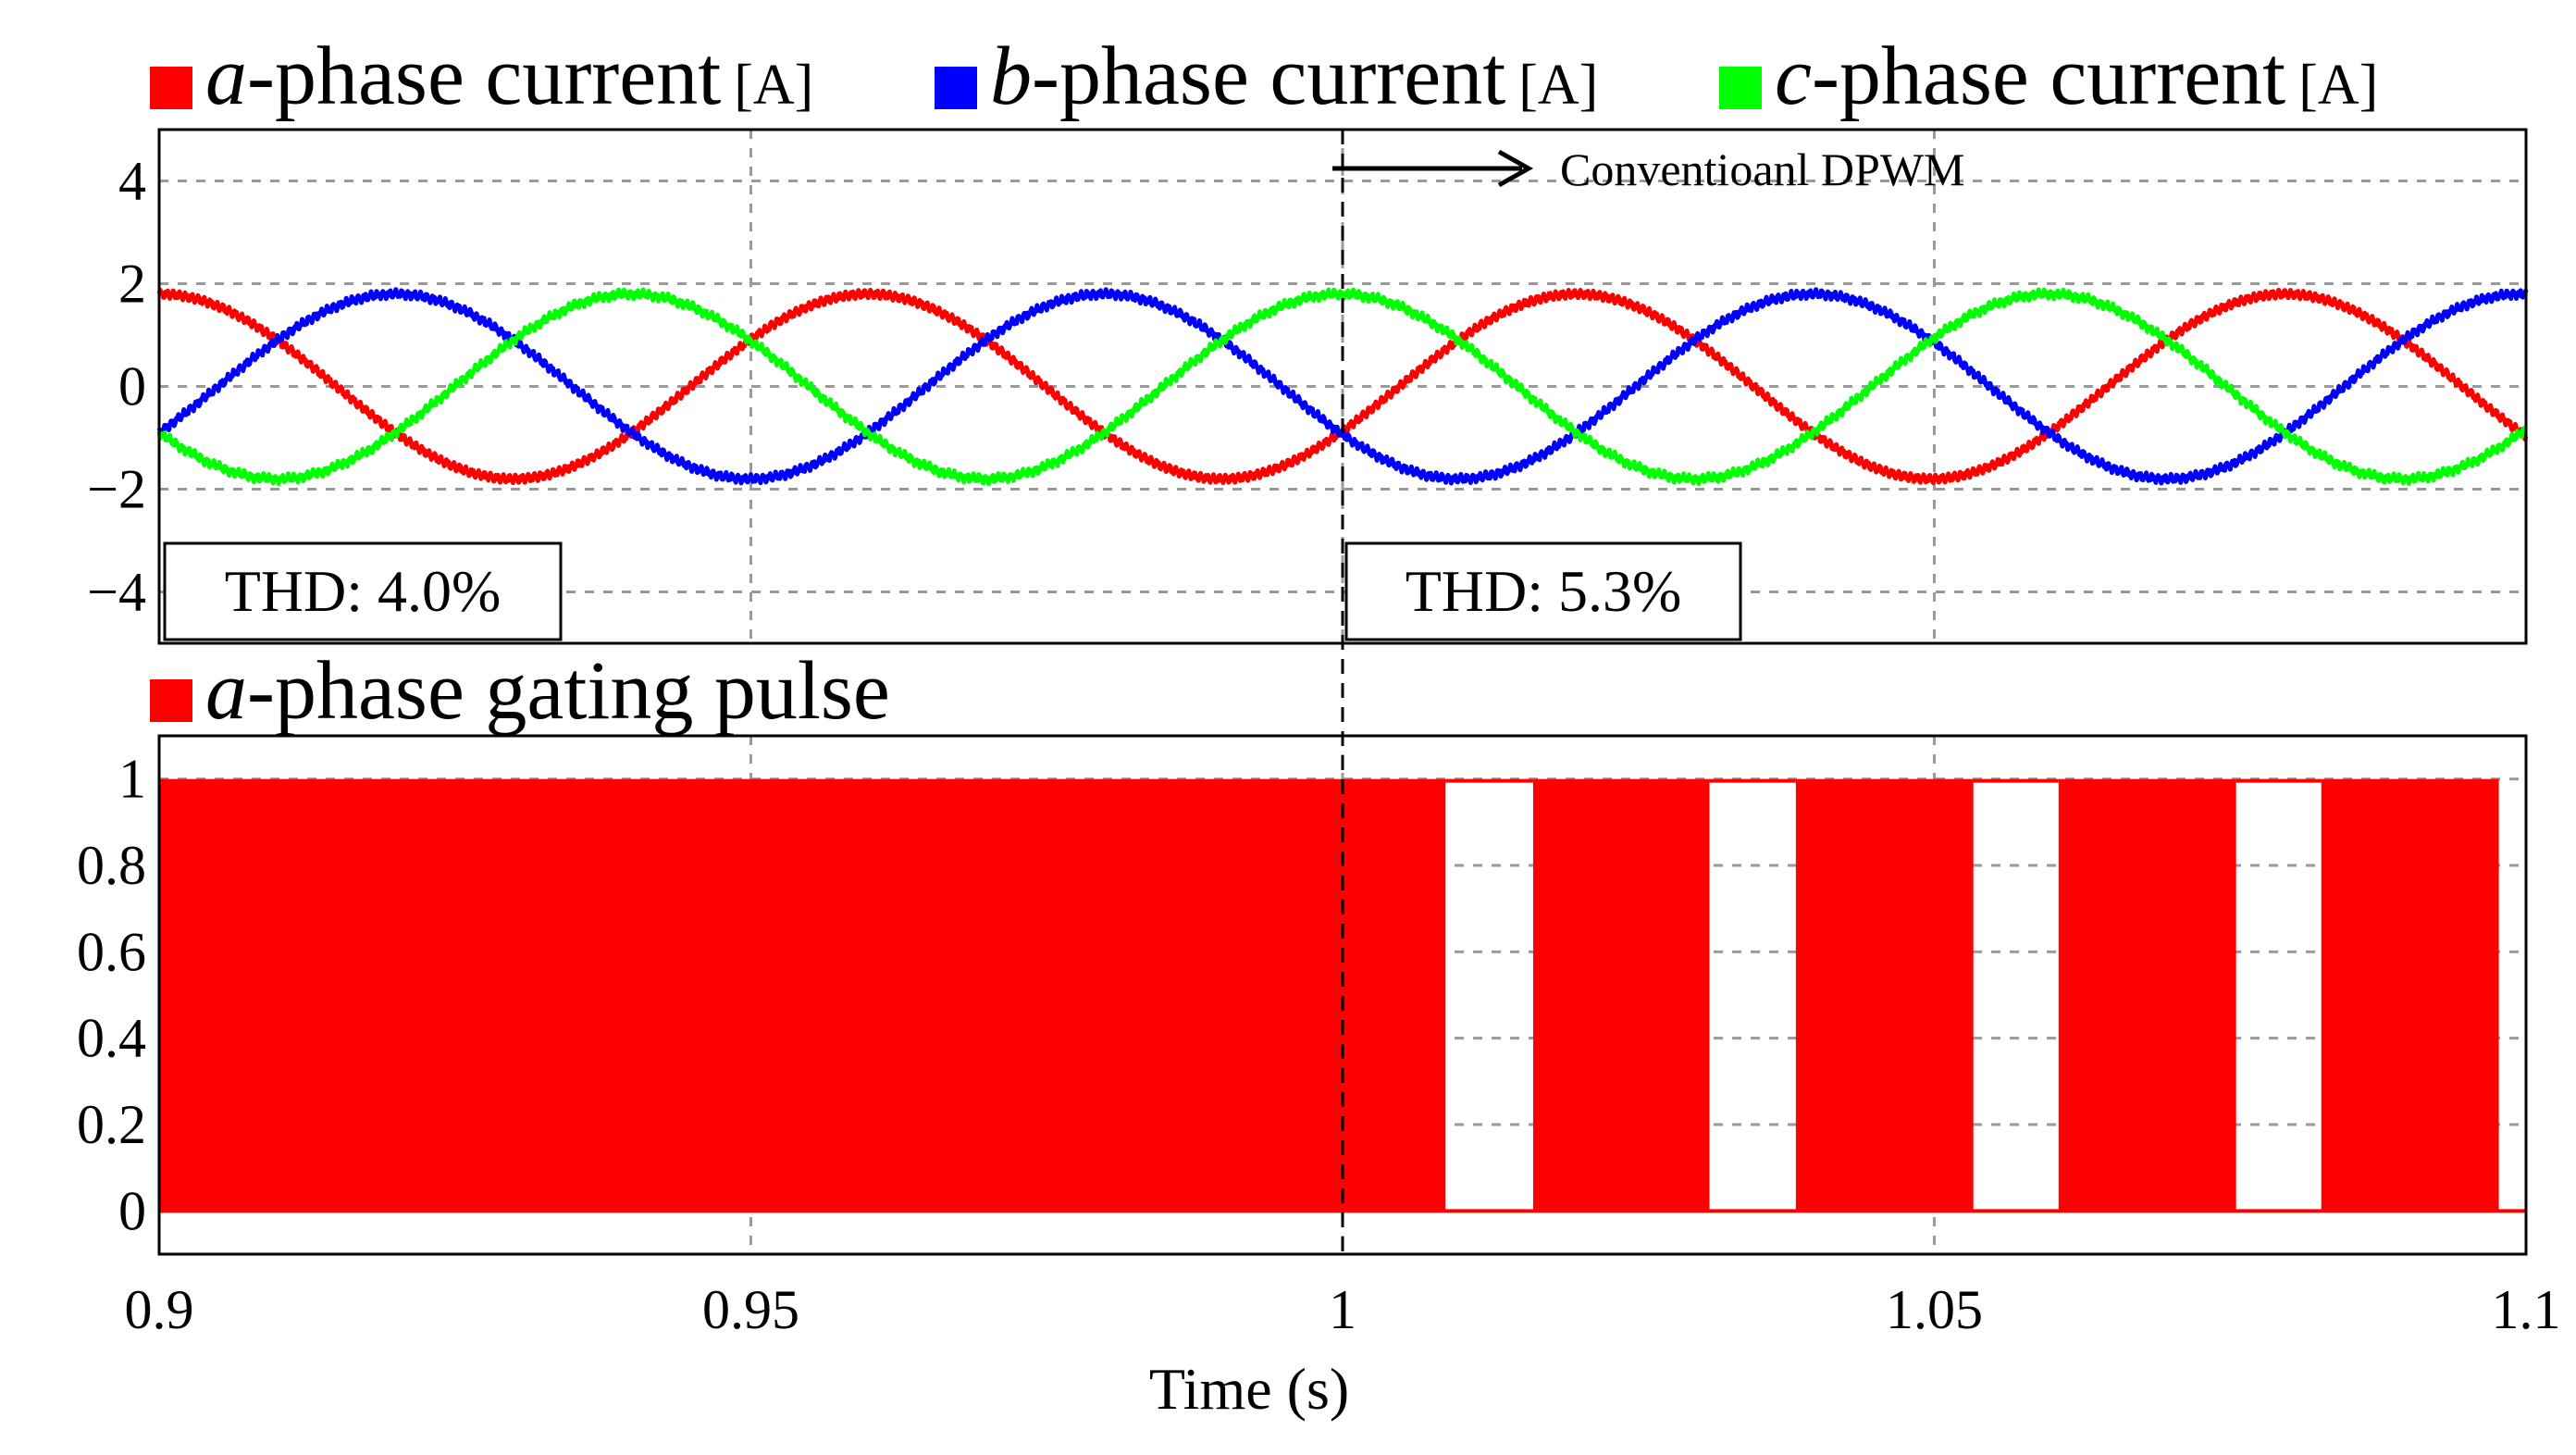 The image size is (2576, 1455). What do you see at coordinates (112, 995) in the screenshot?
I see `gating-y-ticks: 1 0.8 0.6 0.4 0.2 0` at bounding box center [112, 995].